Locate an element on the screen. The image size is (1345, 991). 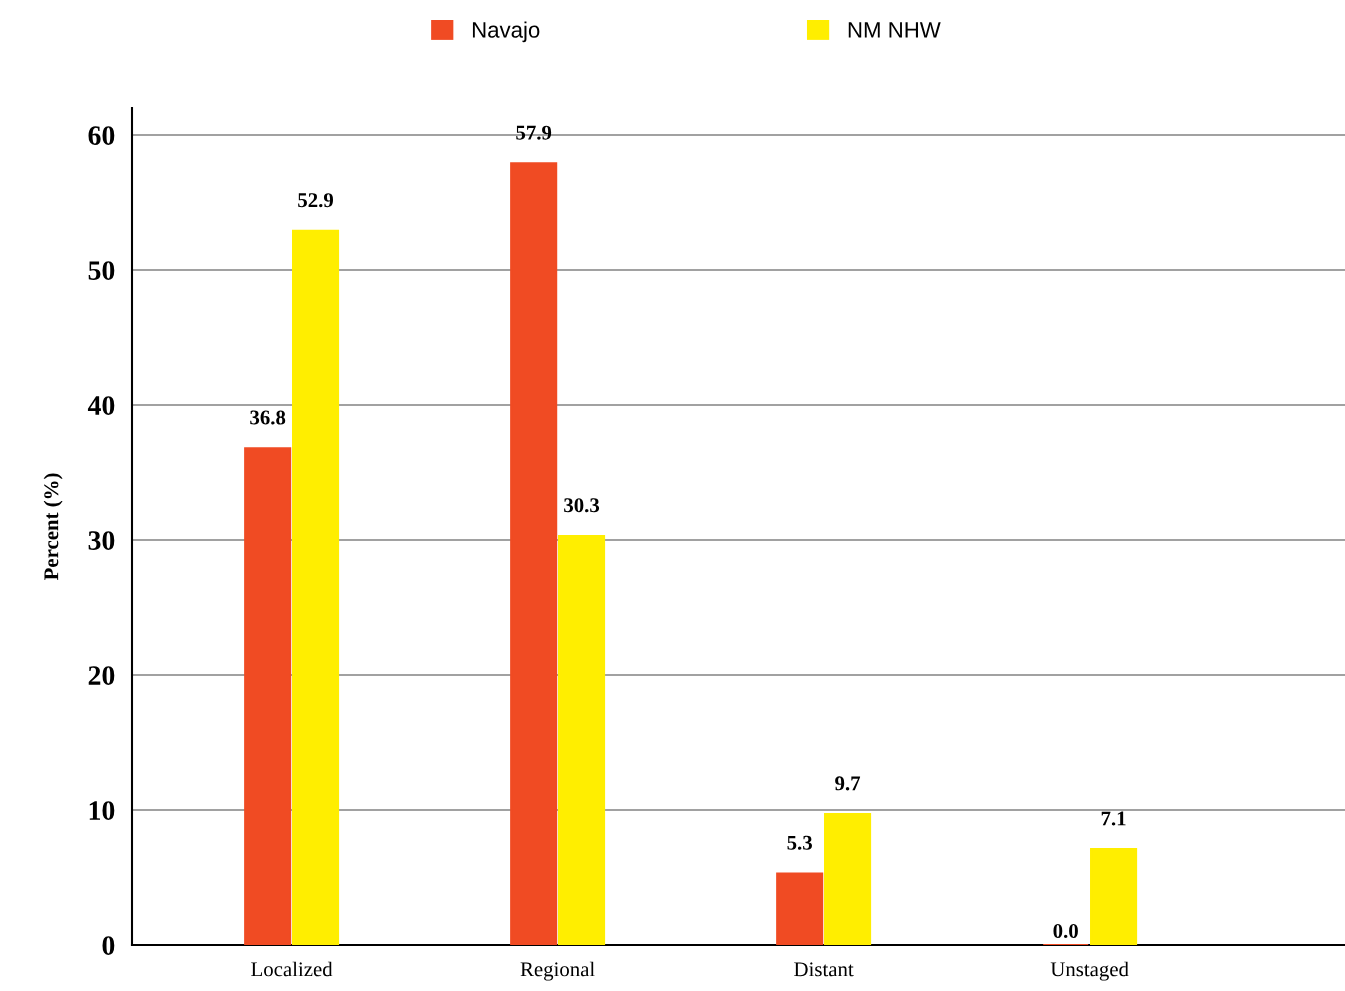
x-tick-label: Regional is located at coordinates (557, 971).